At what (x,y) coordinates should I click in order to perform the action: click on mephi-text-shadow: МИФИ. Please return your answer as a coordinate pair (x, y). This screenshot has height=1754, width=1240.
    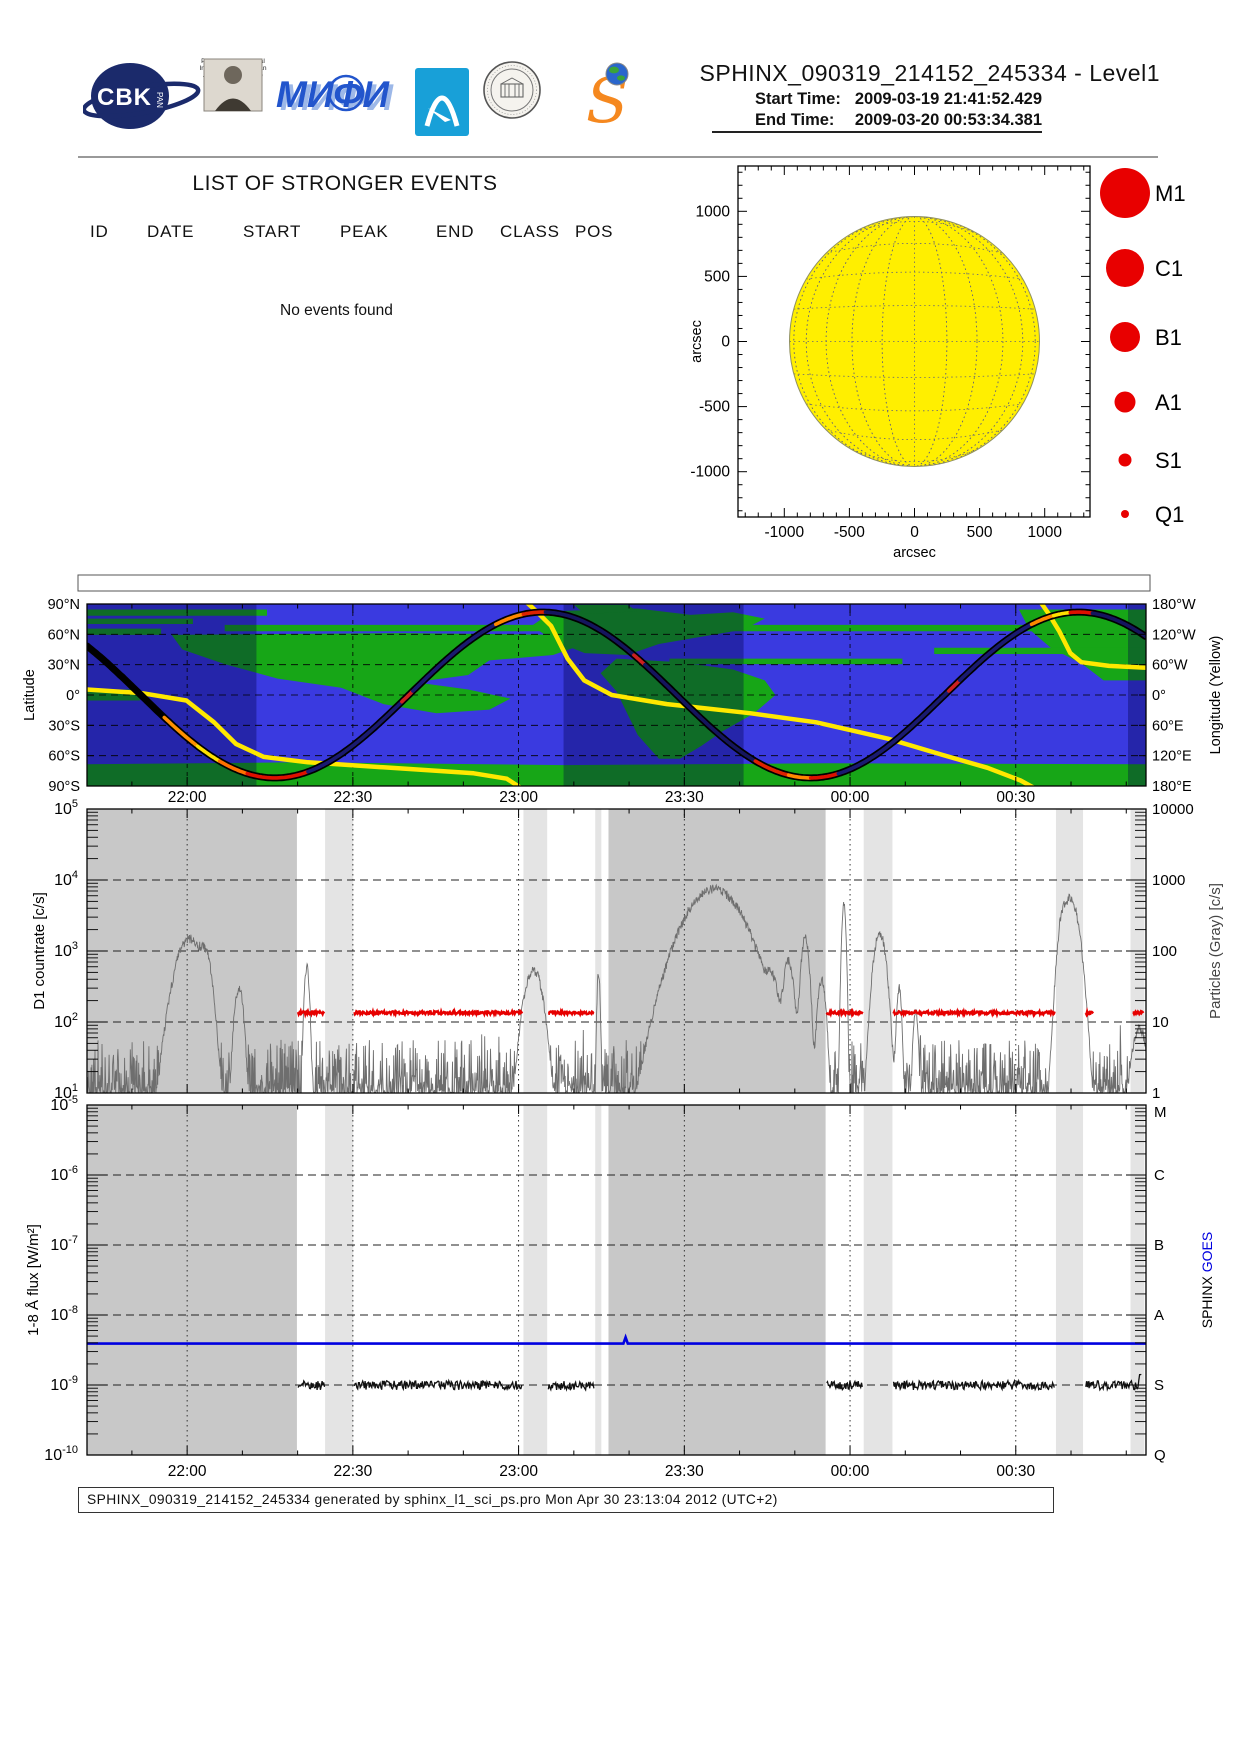
    Looking at the image, I should click on (337, 97).